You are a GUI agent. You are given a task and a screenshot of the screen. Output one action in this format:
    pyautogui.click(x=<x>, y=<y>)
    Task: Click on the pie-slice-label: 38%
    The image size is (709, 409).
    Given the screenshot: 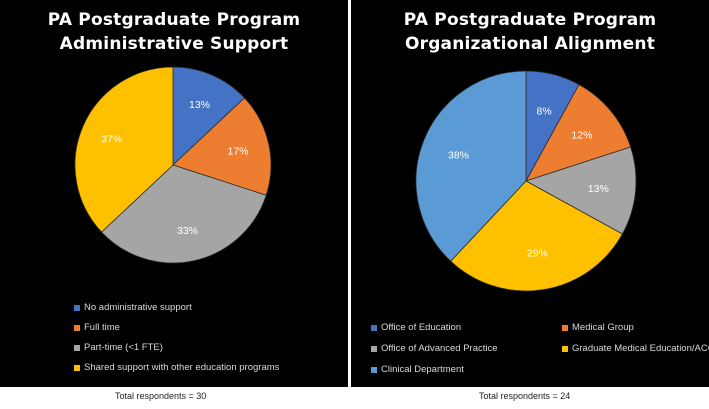 What is the action you would take?
    pyautogui.click(x=458, y=155)
    